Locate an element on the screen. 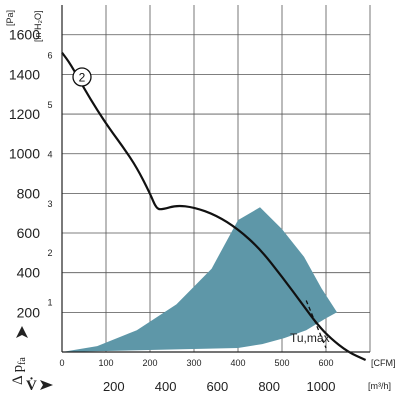 This screenshot has height=400, width=402. curve-label: 2 is located at coordinates (82, 78).